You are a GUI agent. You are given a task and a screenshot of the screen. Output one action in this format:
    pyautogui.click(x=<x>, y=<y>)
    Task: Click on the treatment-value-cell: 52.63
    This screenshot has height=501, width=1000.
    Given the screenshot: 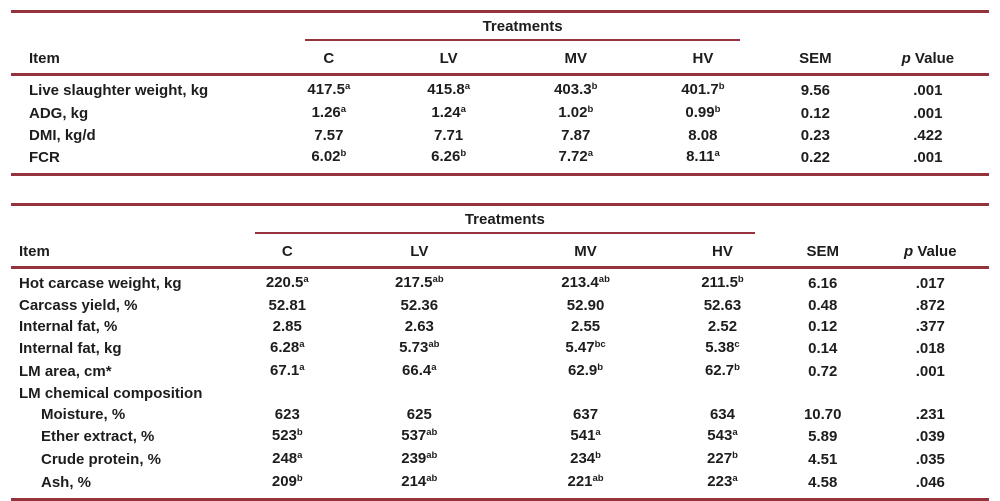 What is the action you would take?
    pyautogui.click(x=722, y=305)
    